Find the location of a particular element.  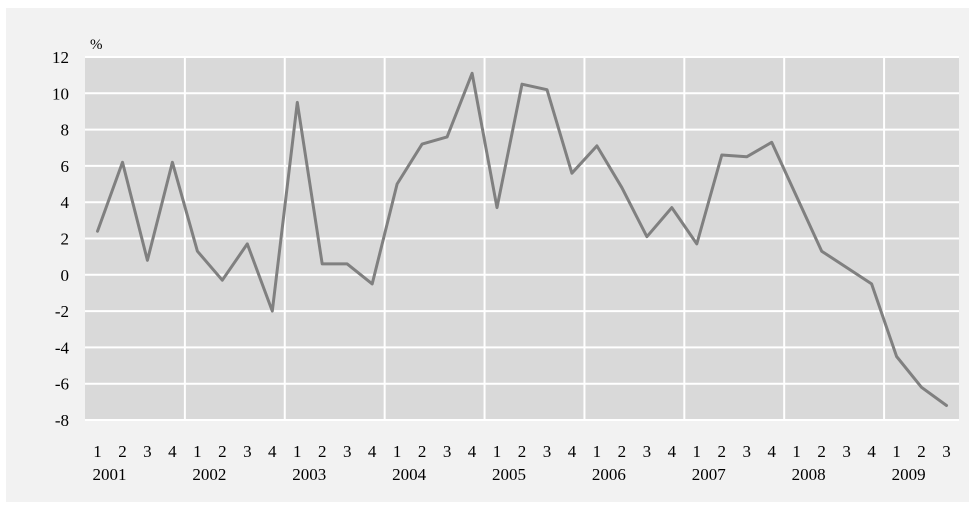

x-tick-label-year: 2007 is located at coordinates (709, 474).